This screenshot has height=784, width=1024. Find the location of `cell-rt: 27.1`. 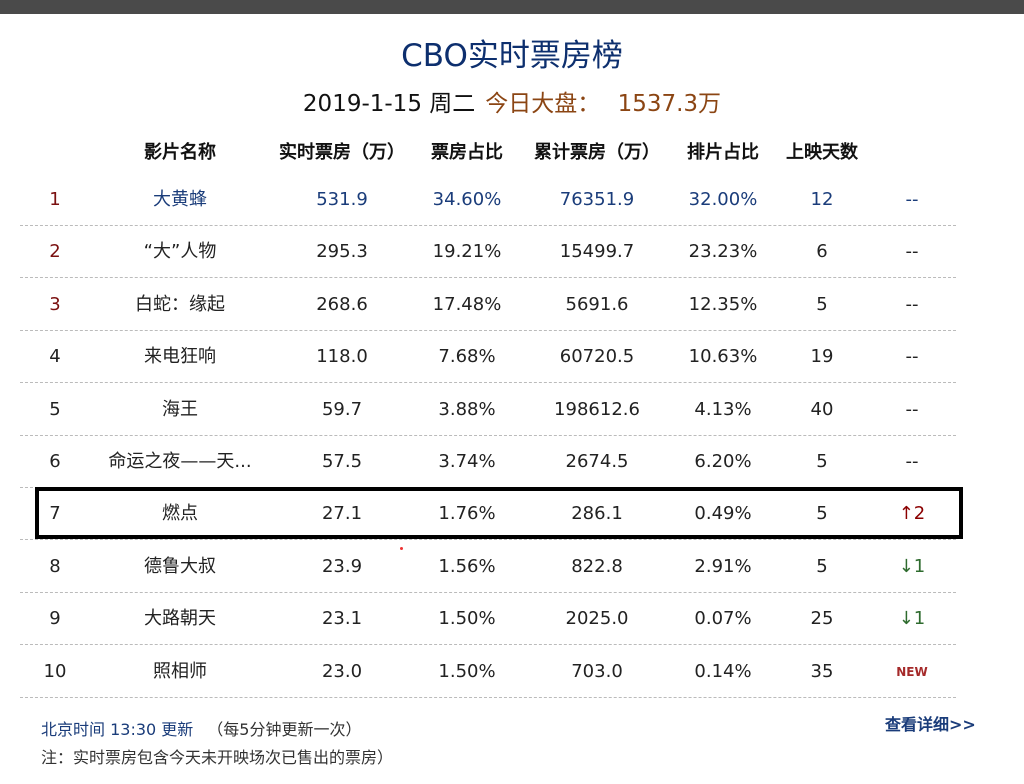

cell-rt: 27.1 is located at coordinates (342, 514).